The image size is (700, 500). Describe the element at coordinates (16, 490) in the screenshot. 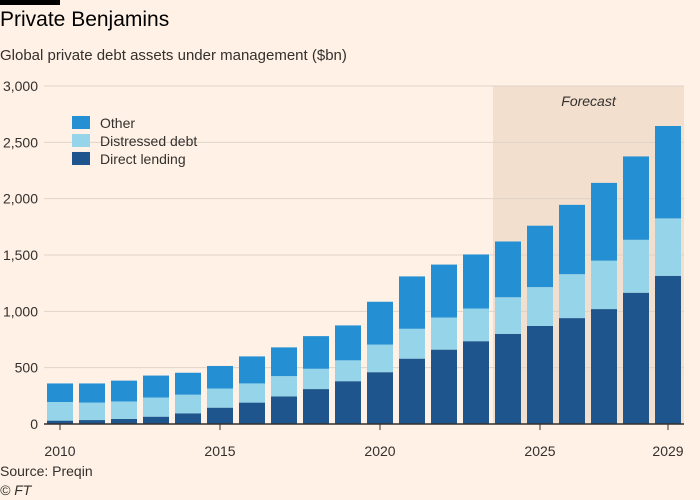

I see `copyright-note: © FT` at that location.